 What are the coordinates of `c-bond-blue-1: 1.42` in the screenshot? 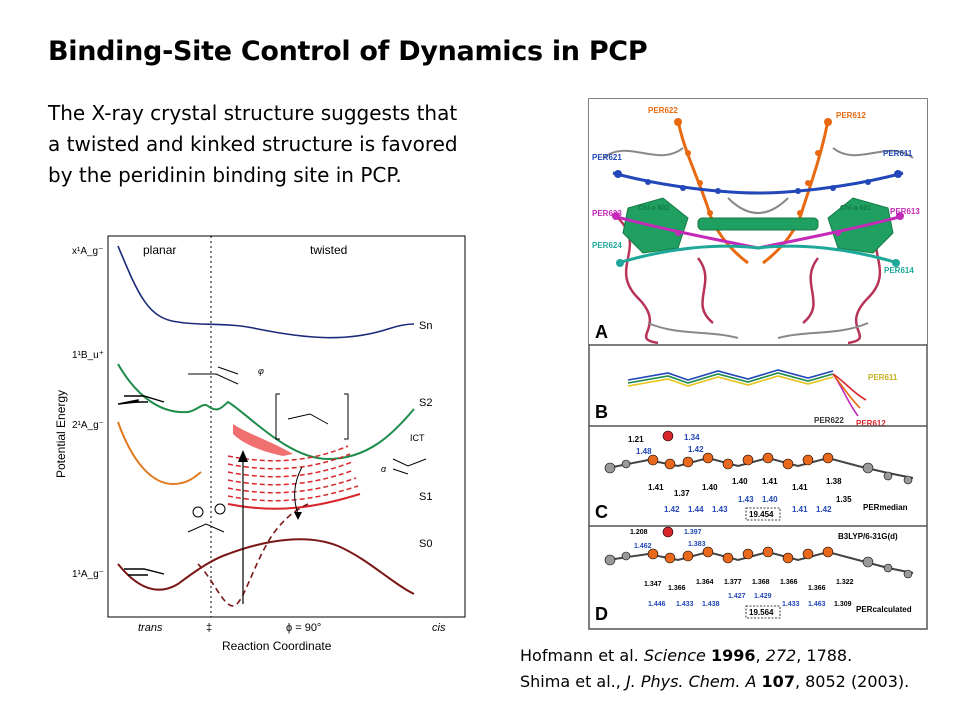 It's located at (672, 509).